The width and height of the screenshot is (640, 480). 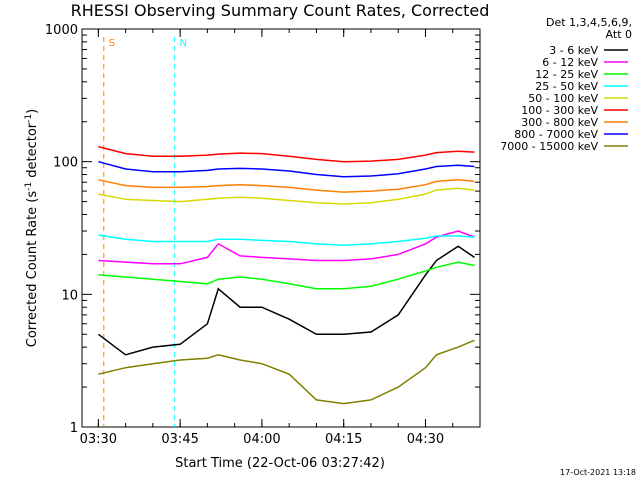 What do you see at coordinates (549, 146) in the screenshot?
I see `legend-label-8: 7000 - 15000 keV` at bounding box center [549, 146].